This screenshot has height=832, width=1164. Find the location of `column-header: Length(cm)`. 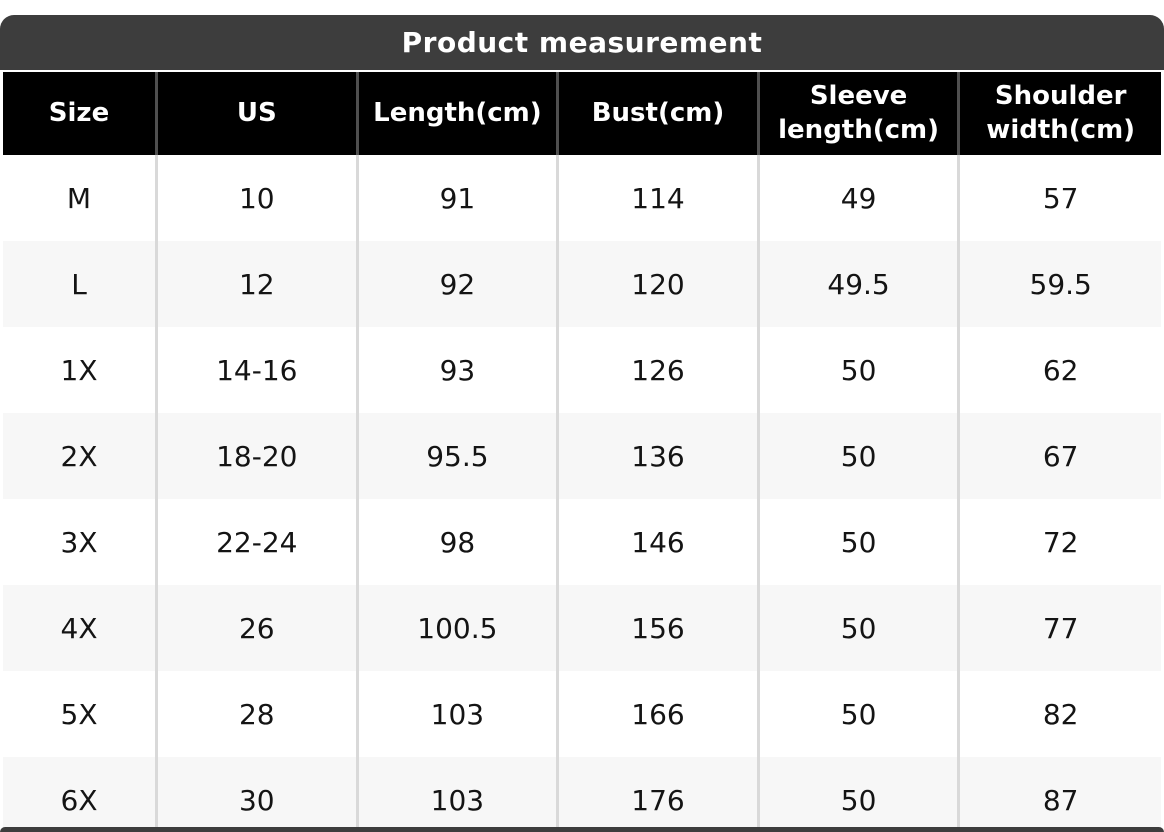

column-header: Length(cm) is located at coordinates (459, 113).